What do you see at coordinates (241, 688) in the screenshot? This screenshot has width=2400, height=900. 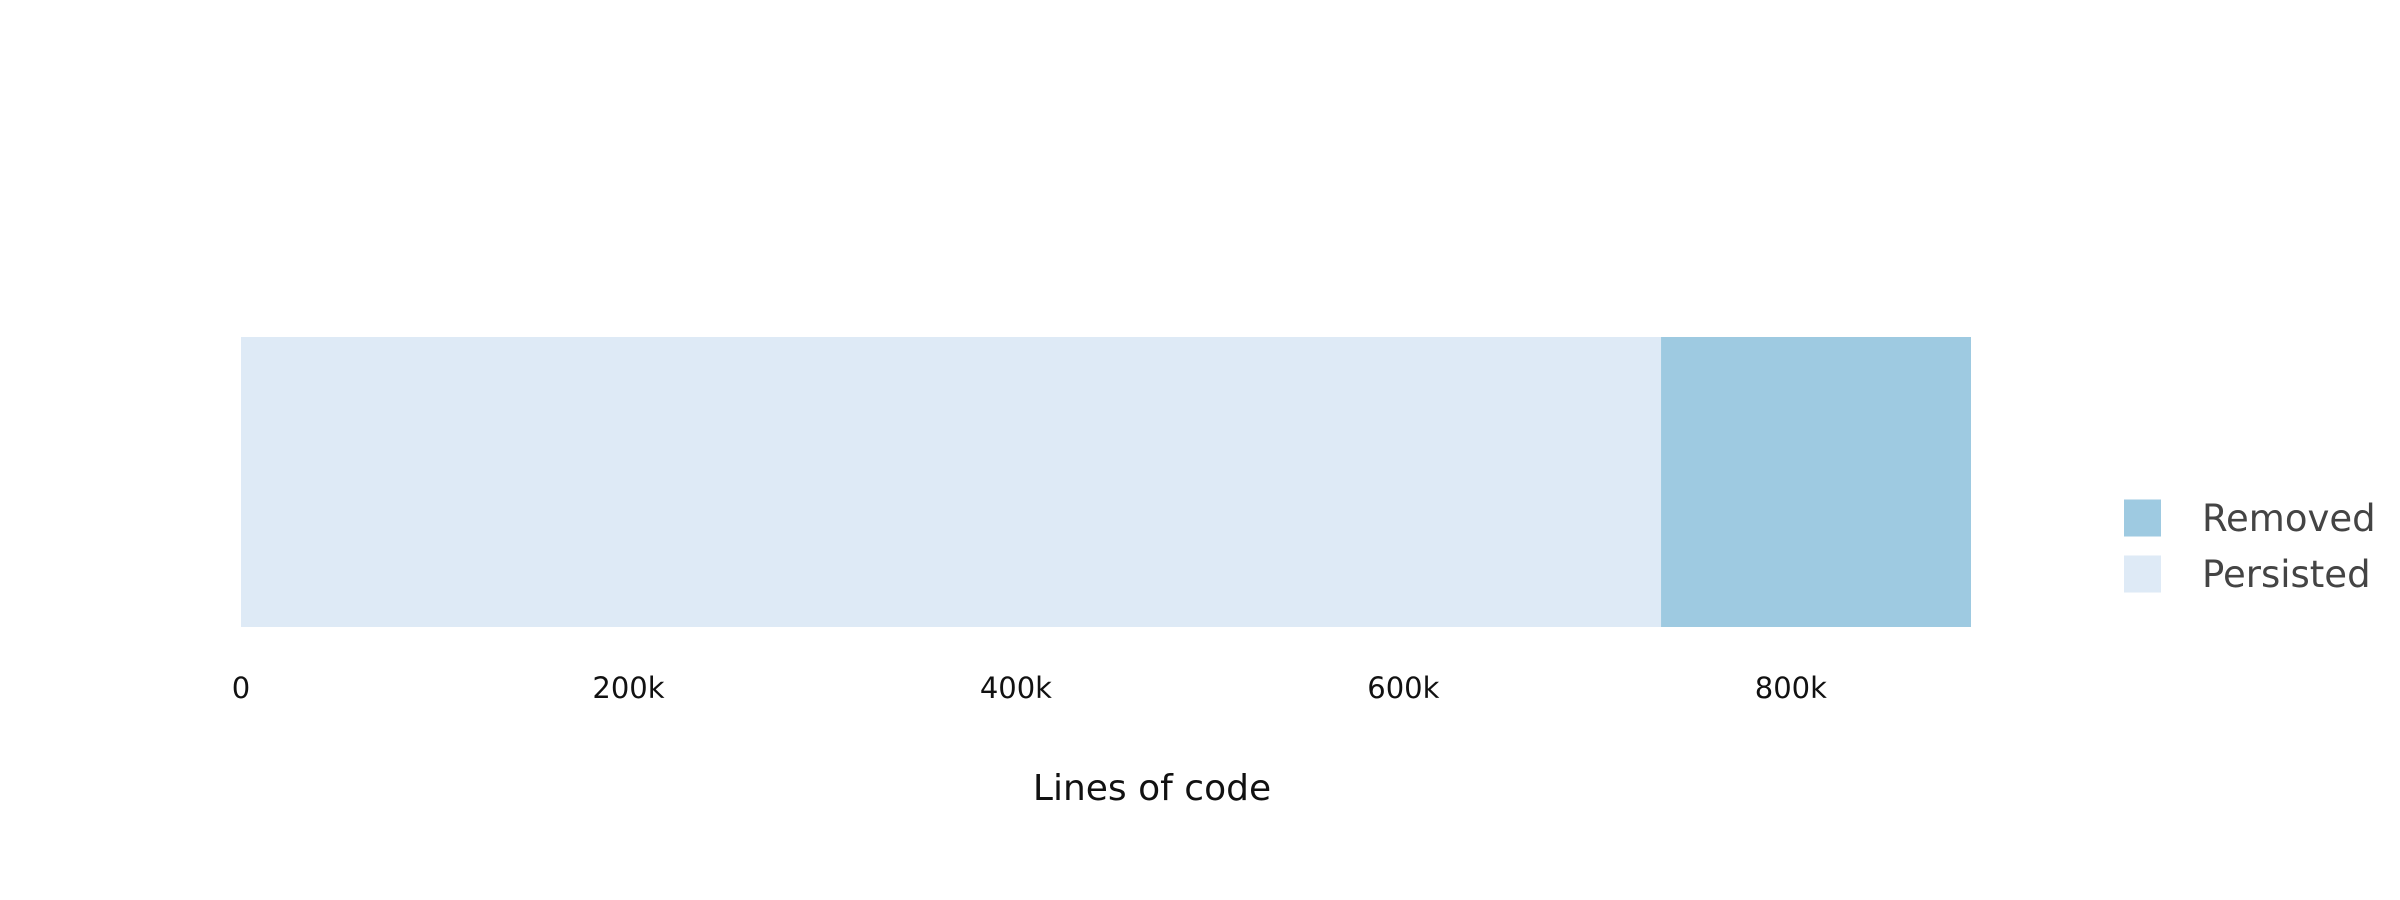 I see `x-tick-label: 0` at bounding box center [241, 688].